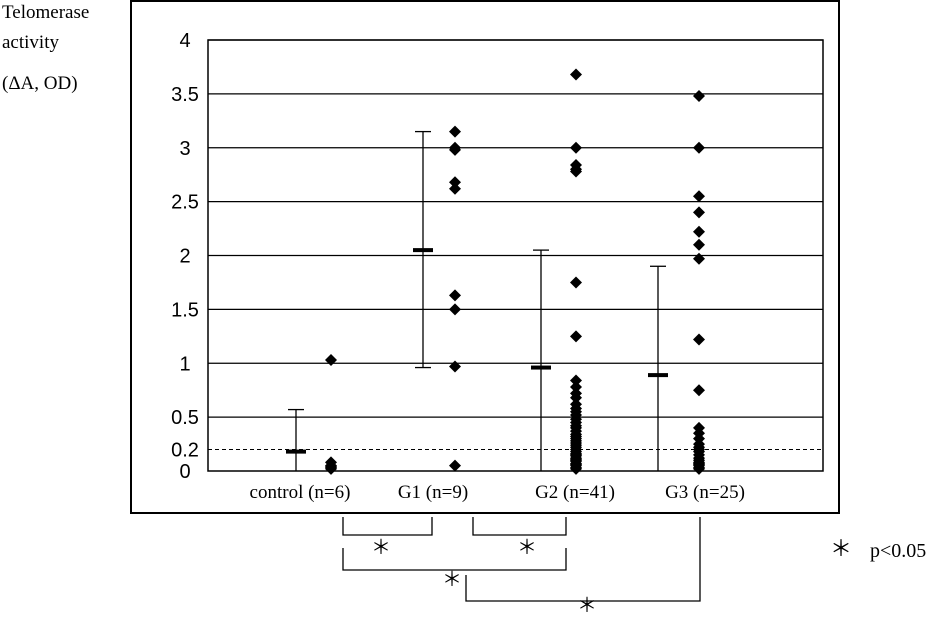 This screenshot has height=617, width=945. Describe the element at coordinates (185, 203) in the screenshot. I see `y-tick-label: 2.5` at that location.